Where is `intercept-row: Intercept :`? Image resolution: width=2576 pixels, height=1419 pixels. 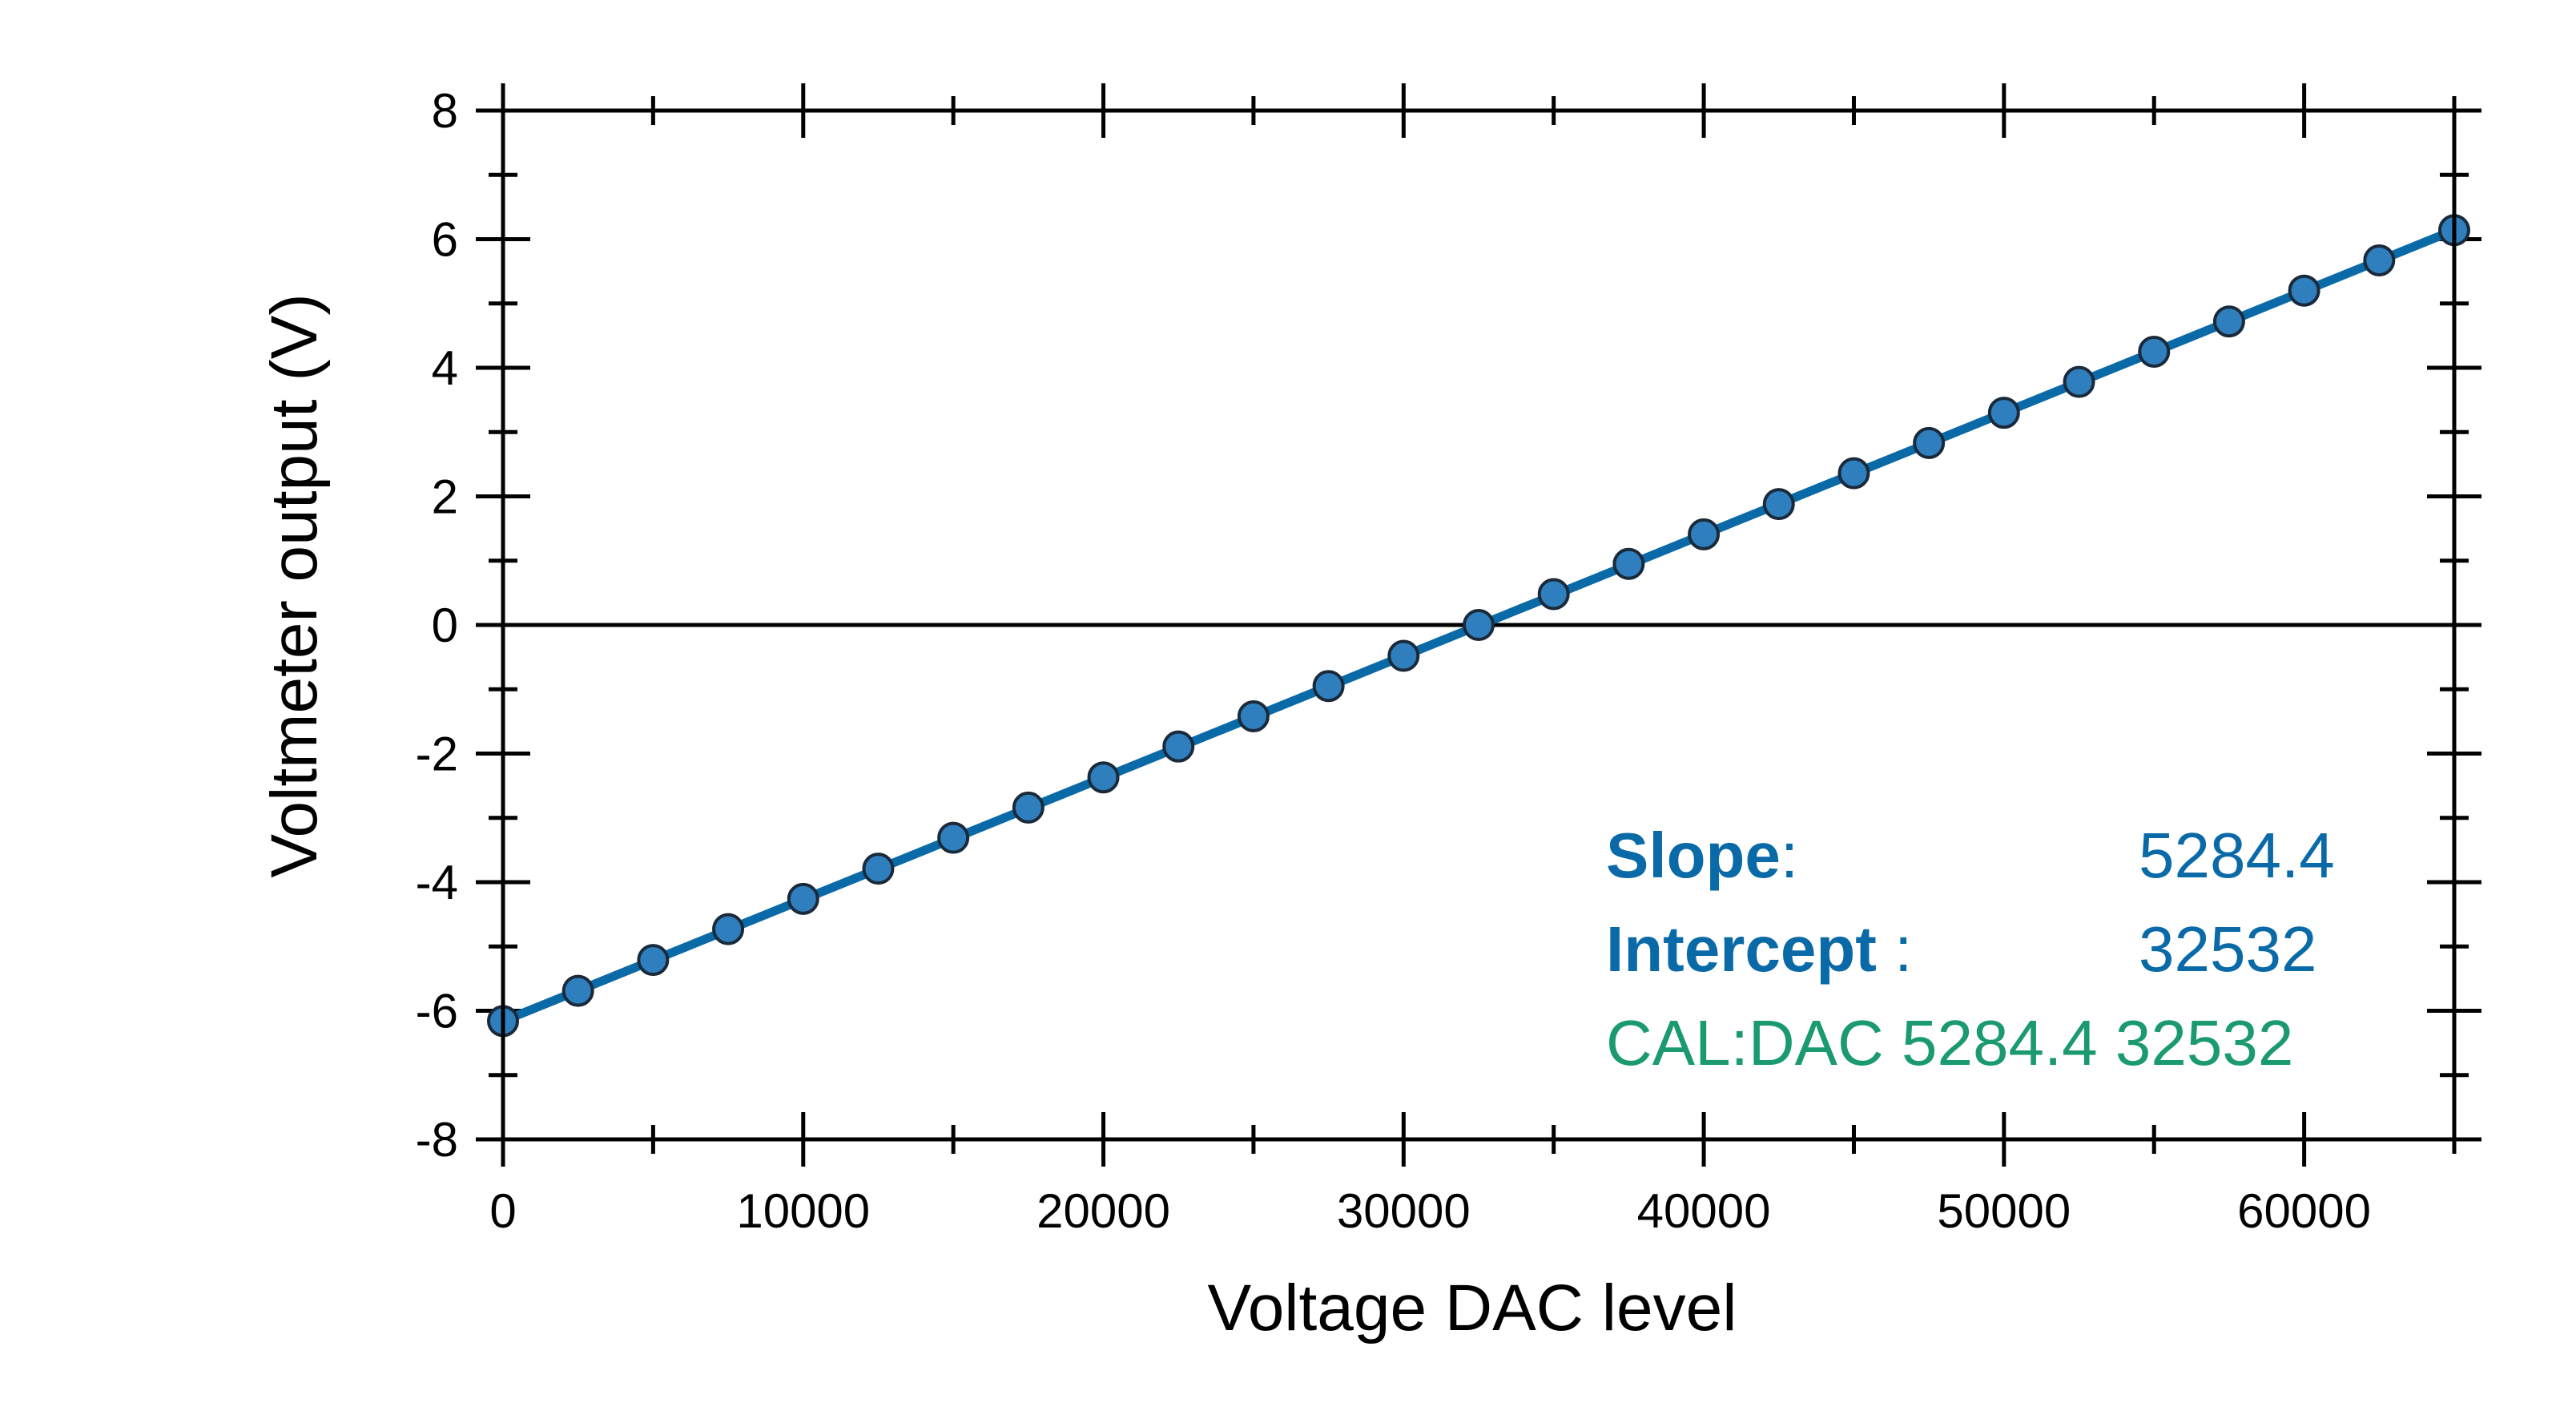 intercept-row: Intercept : is located at coordinates (1759, 949).